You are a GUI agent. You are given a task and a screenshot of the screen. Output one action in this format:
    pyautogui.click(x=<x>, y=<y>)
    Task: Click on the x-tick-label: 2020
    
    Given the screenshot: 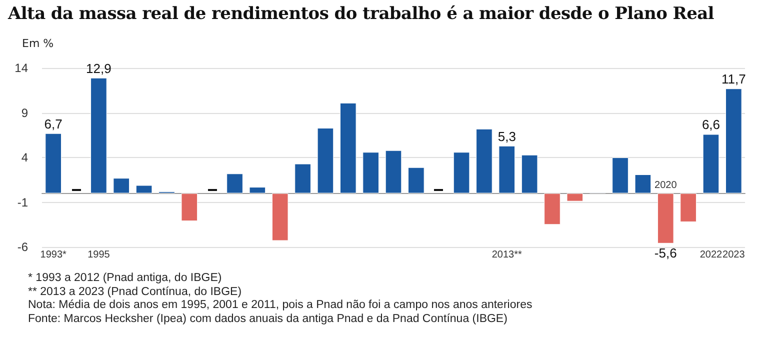 What is the action you would take?
    pyautogui.click(x=666, y=185)
    